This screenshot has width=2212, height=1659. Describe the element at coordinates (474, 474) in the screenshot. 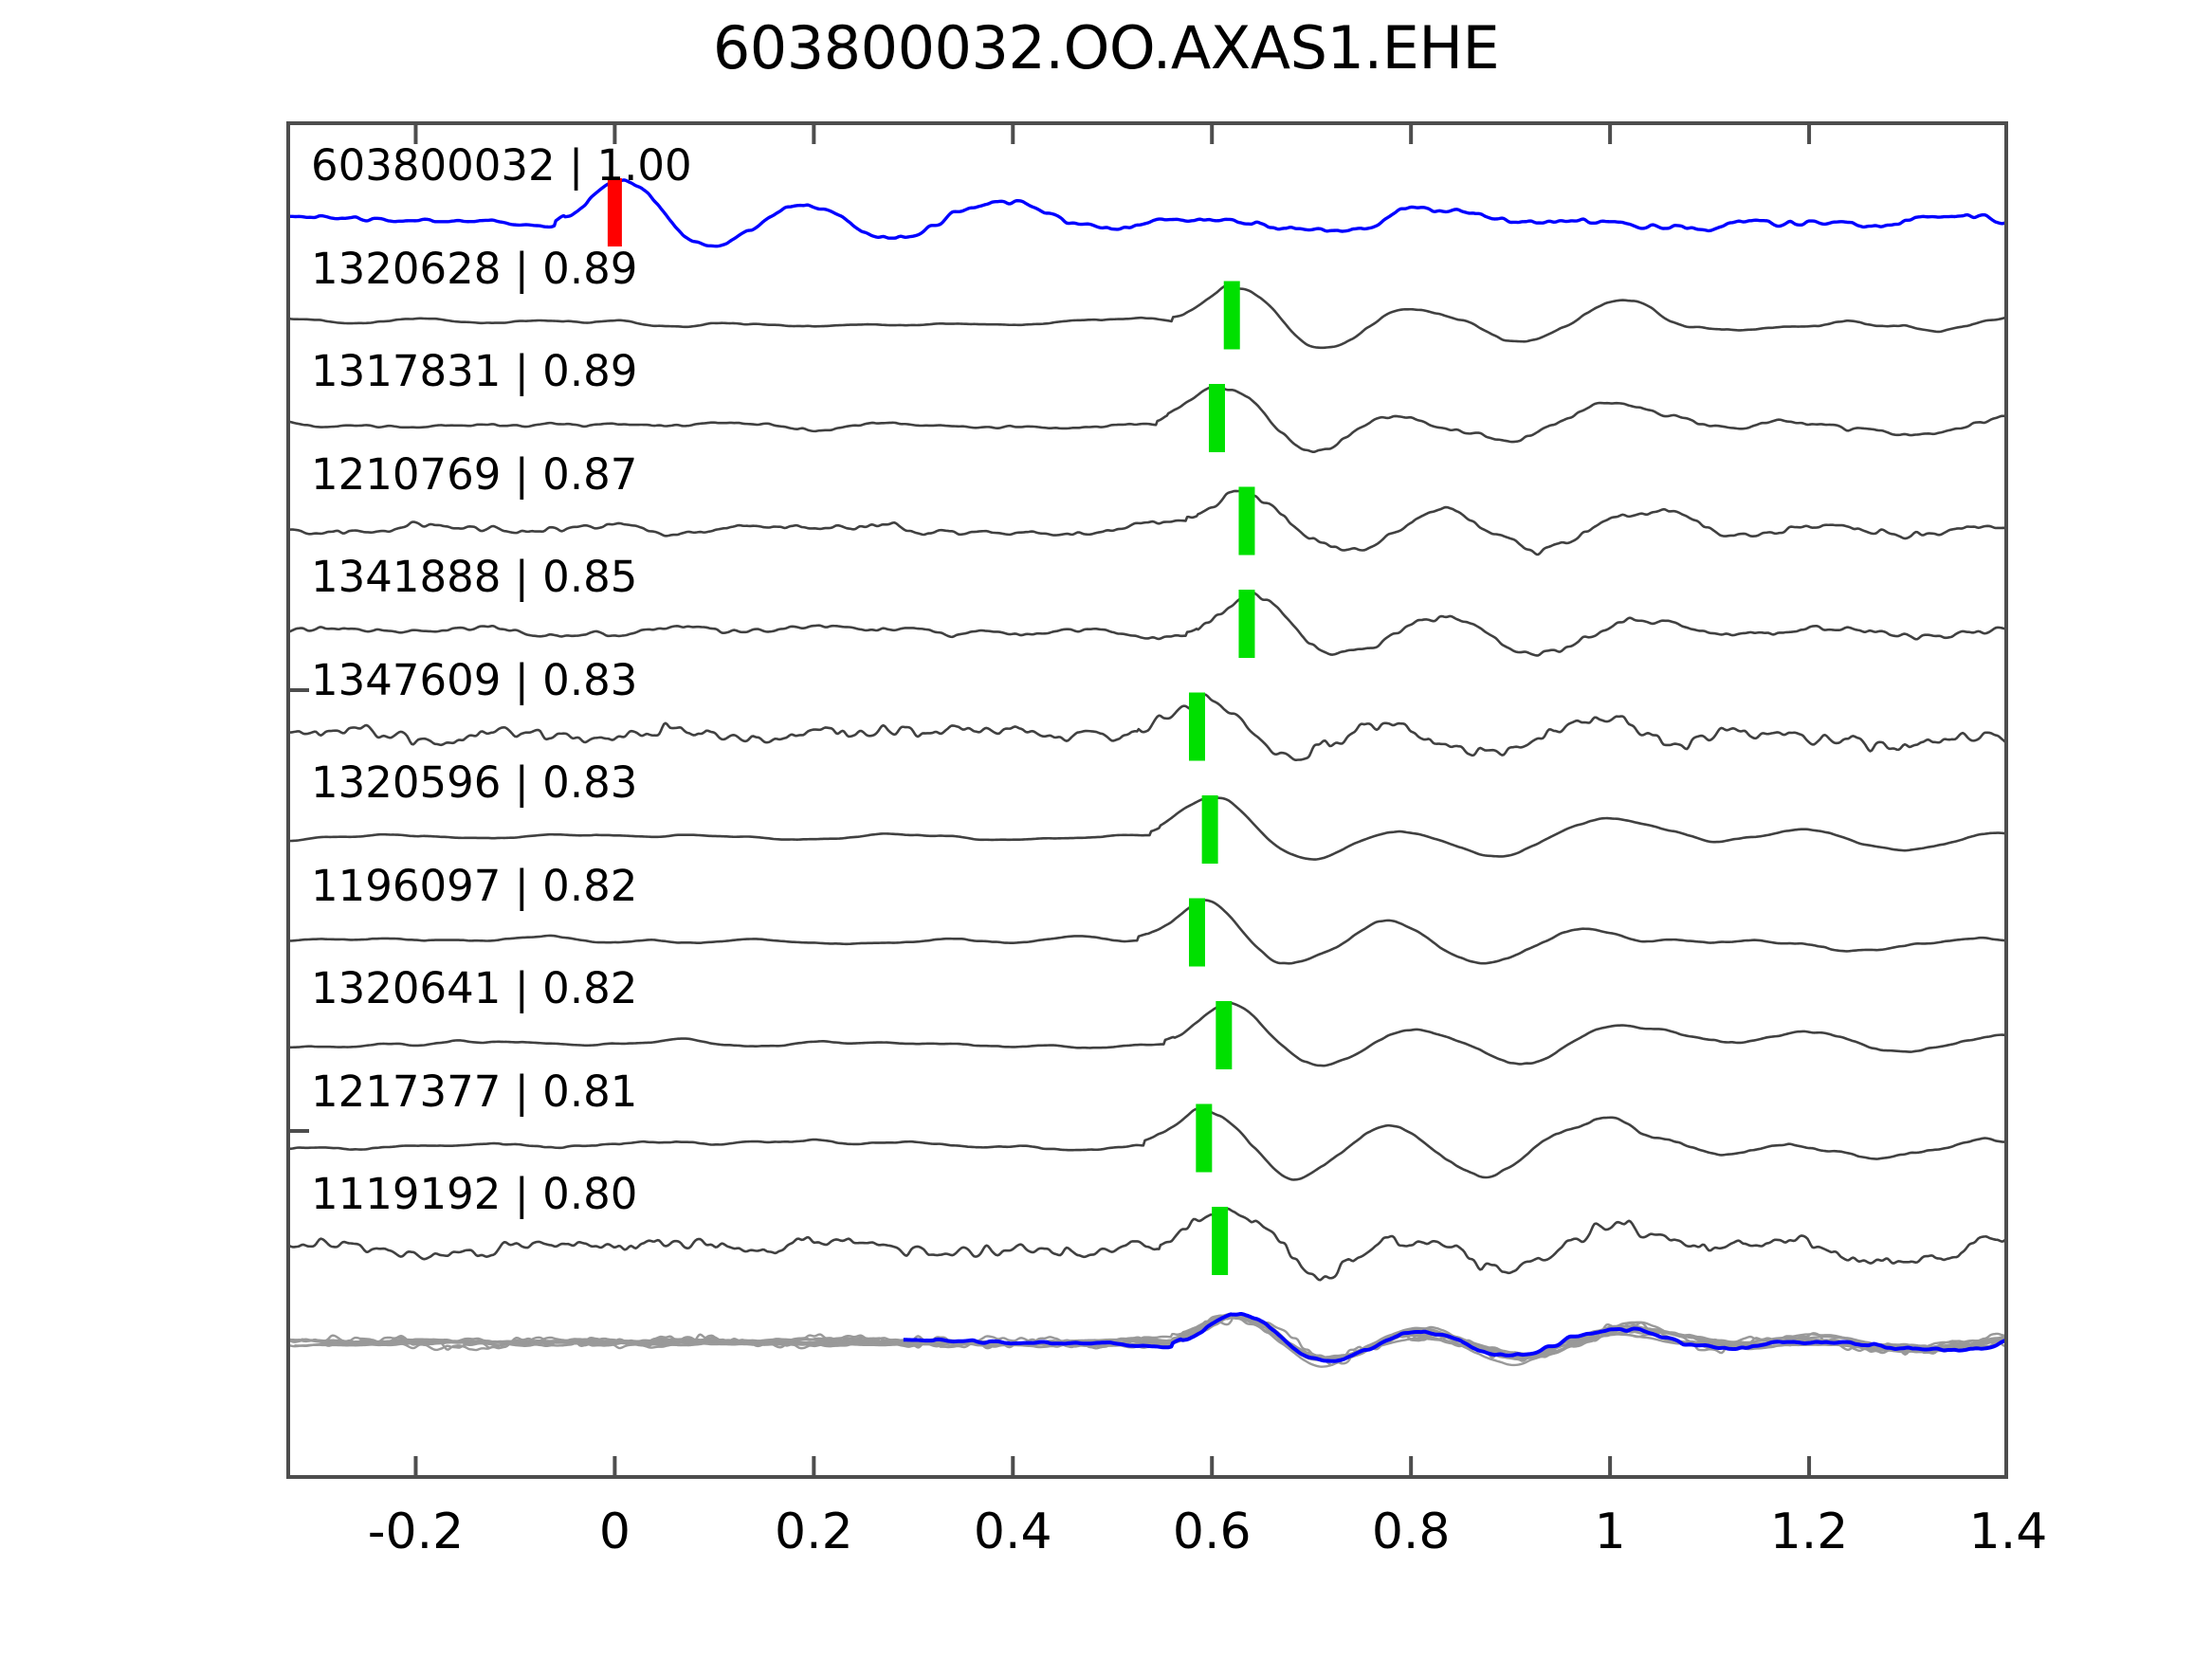

I see `trace-label: 1210769 | 0.87` at that location.